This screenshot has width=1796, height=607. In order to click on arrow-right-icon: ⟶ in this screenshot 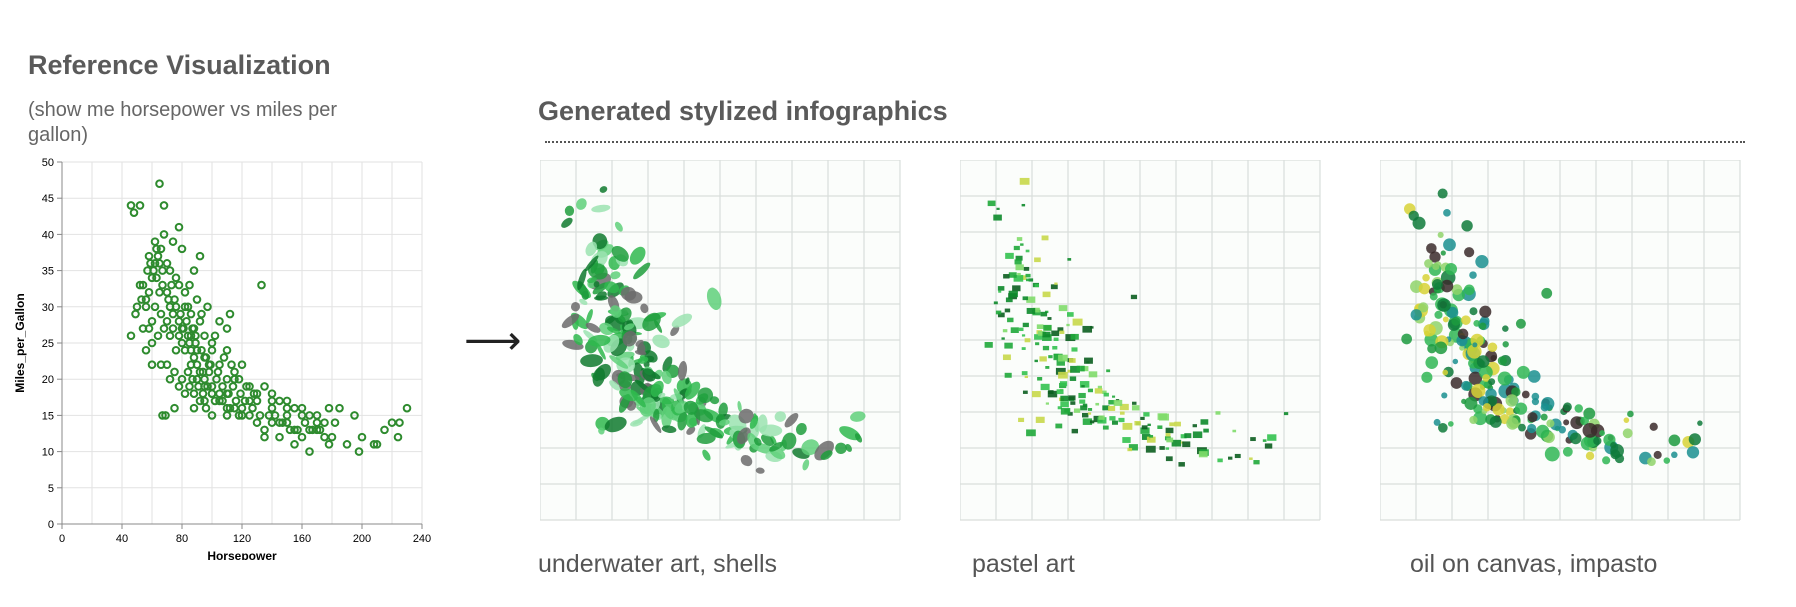, I will do `click(493, 341)`.